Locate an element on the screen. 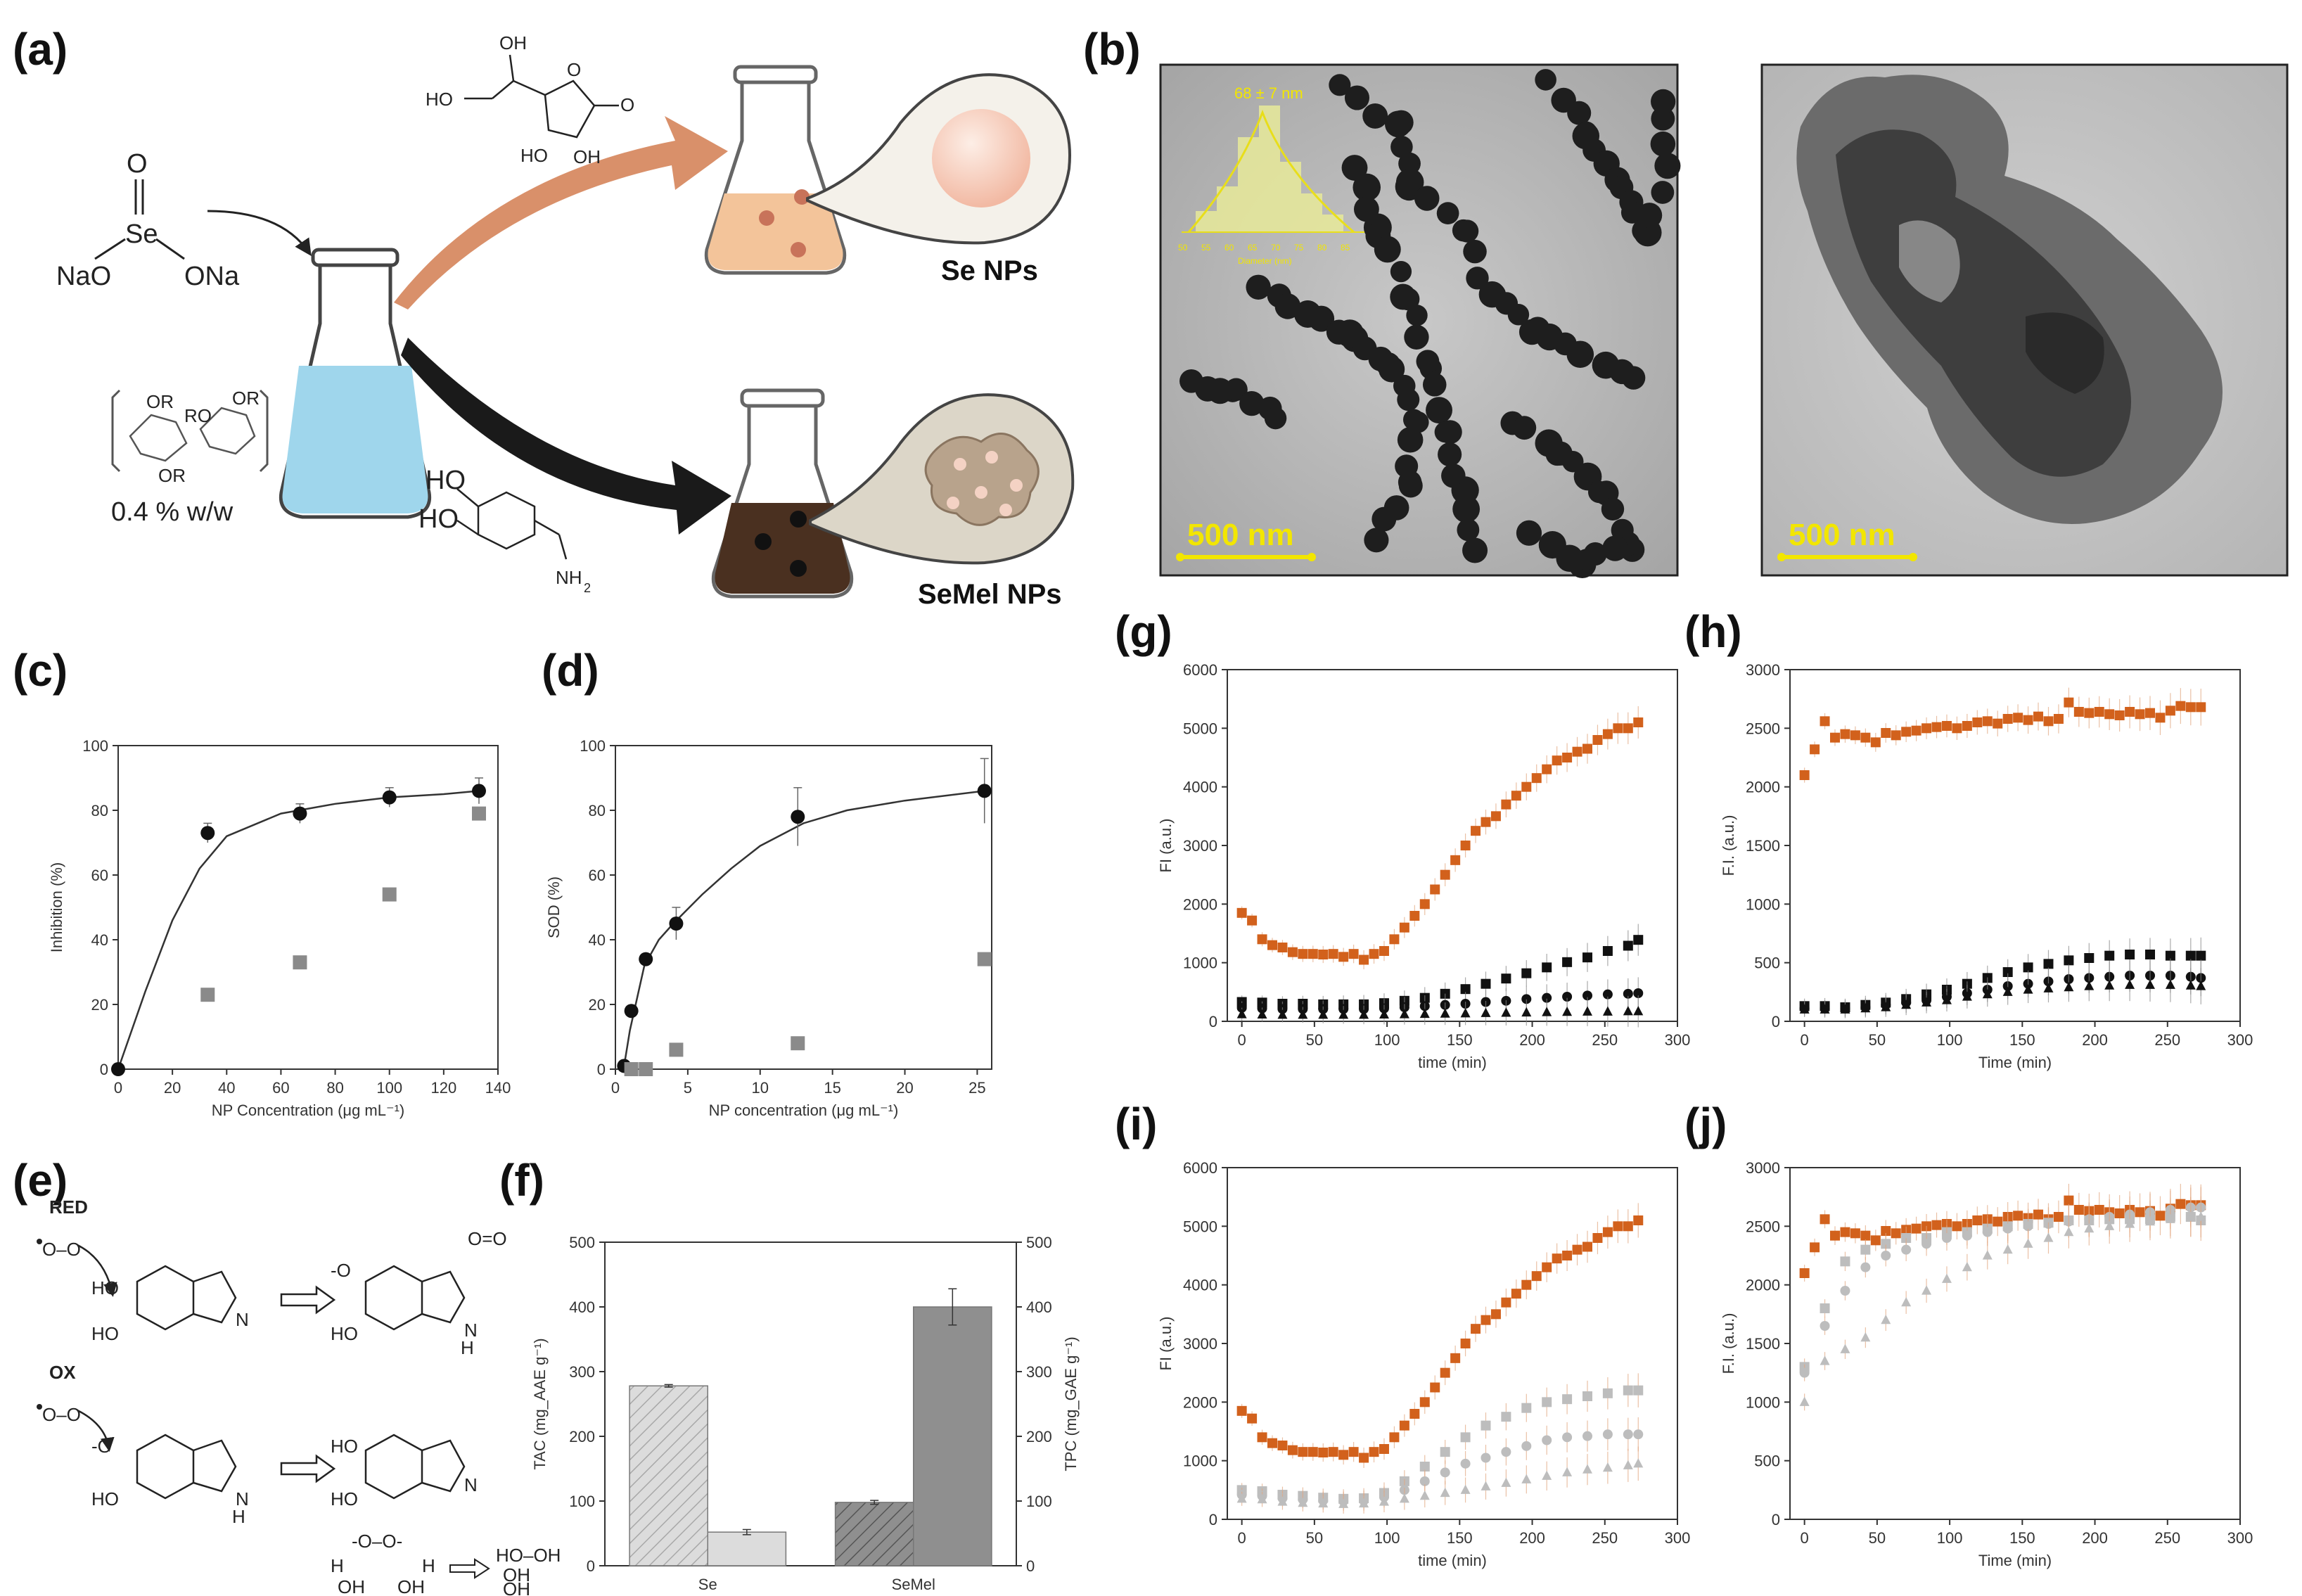  x-tick-label: 10 is located at coordinates (761, 1088).